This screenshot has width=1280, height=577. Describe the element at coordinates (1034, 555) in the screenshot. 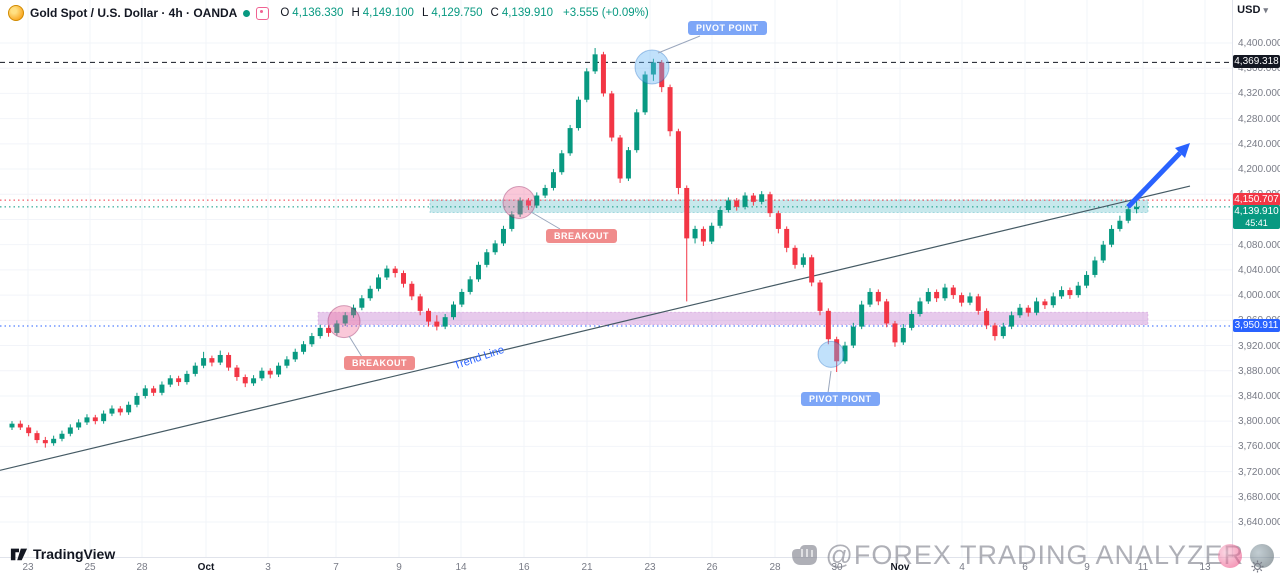

I see `watermark-text: @FOREX TRADING ANALYZER` at that location.